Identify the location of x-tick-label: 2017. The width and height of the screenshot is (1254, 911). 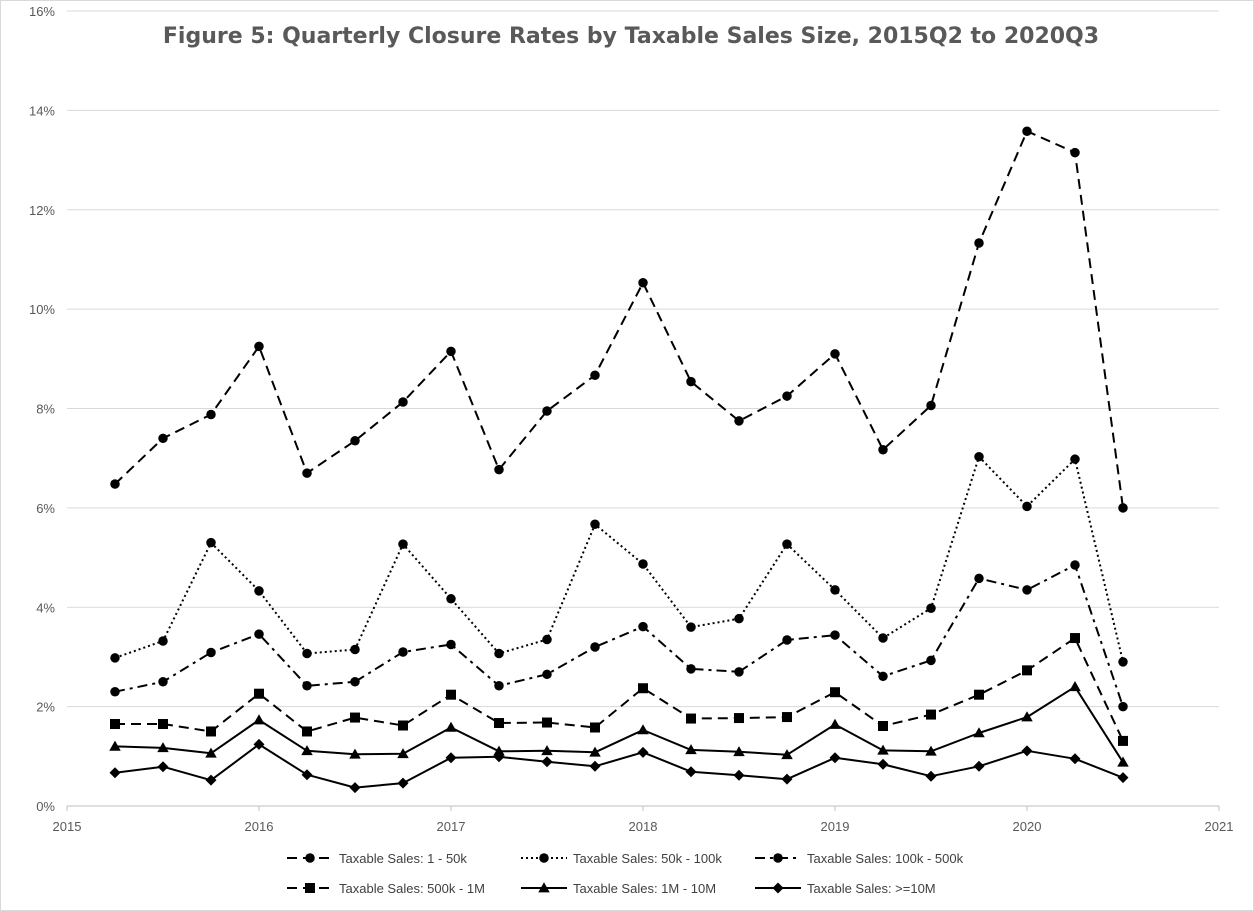
(451, 826).